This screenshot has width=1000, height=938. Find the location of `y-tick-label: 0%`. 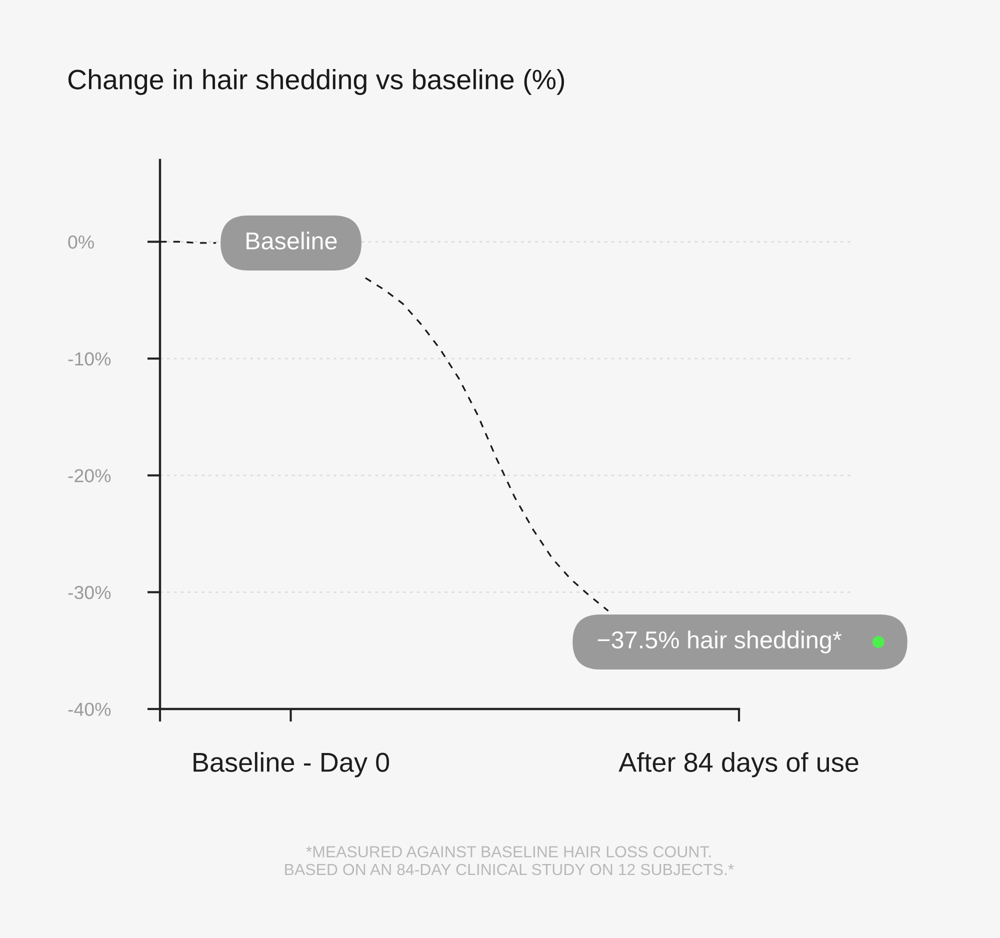

y-tick-label: 0% is located at coordinates (81, 242).